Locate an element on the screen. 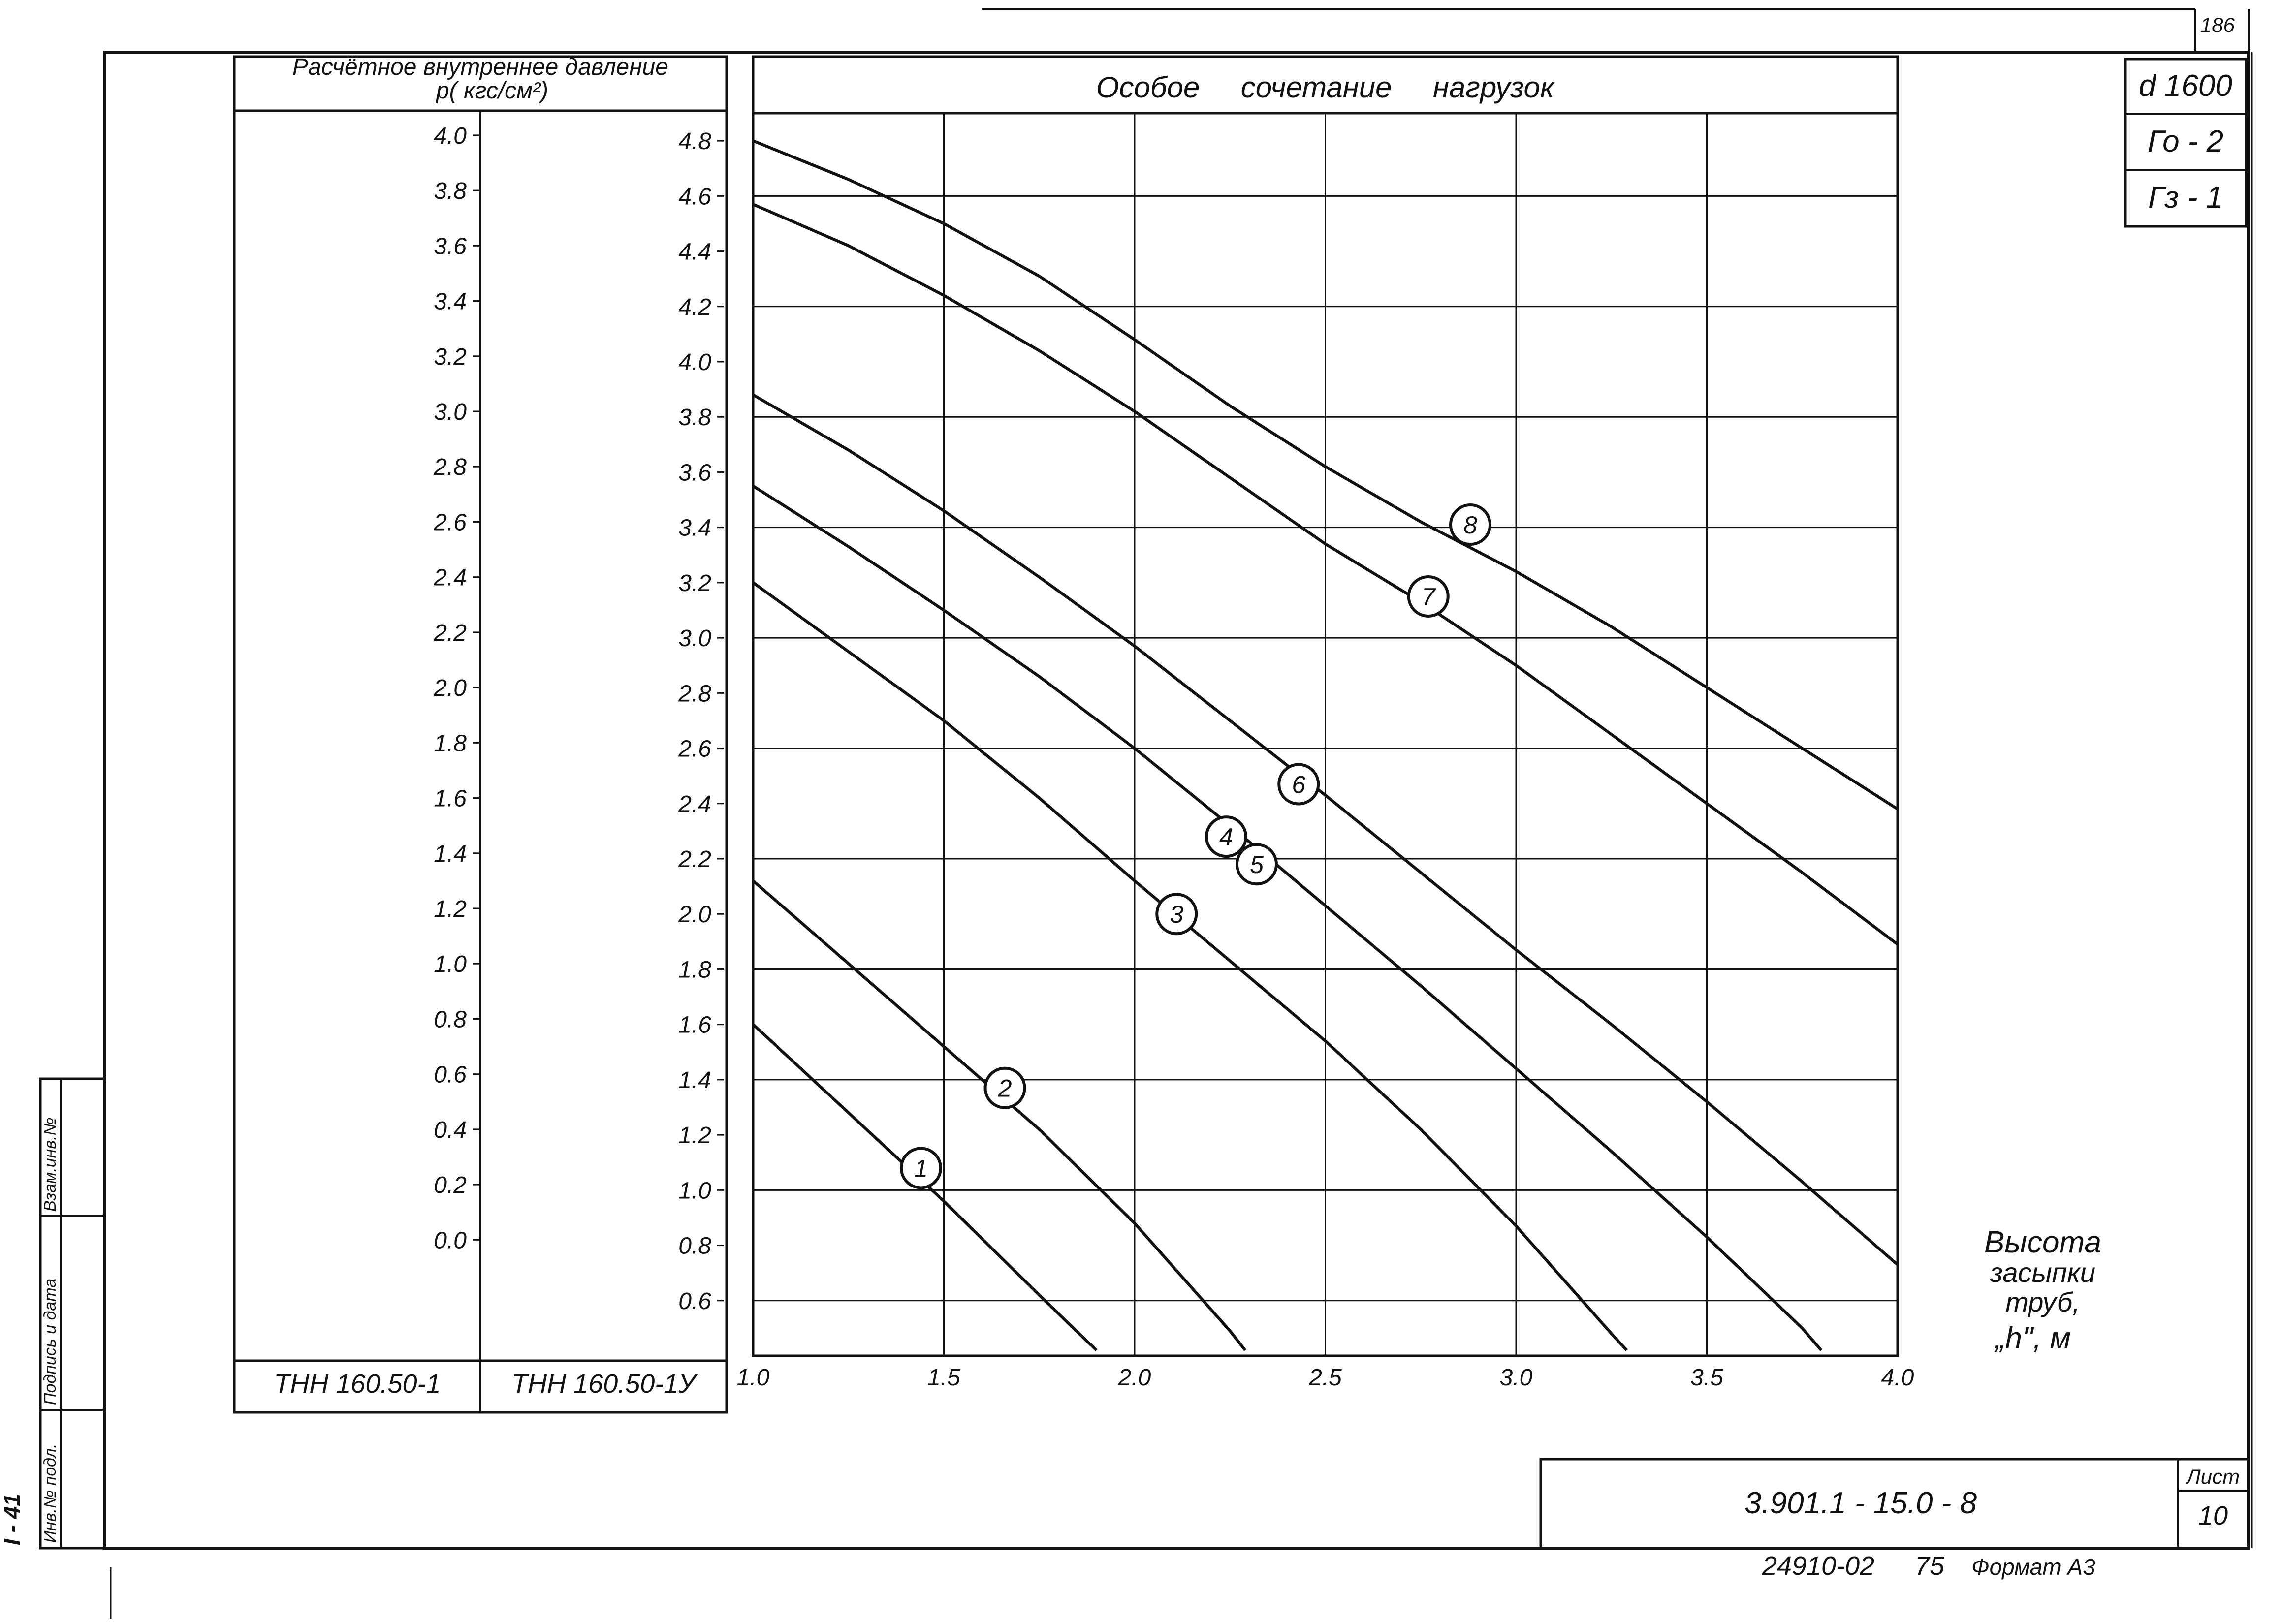  series-markers: 1 2 3 45 6 7 8 is located at coordinates (1195, 846).